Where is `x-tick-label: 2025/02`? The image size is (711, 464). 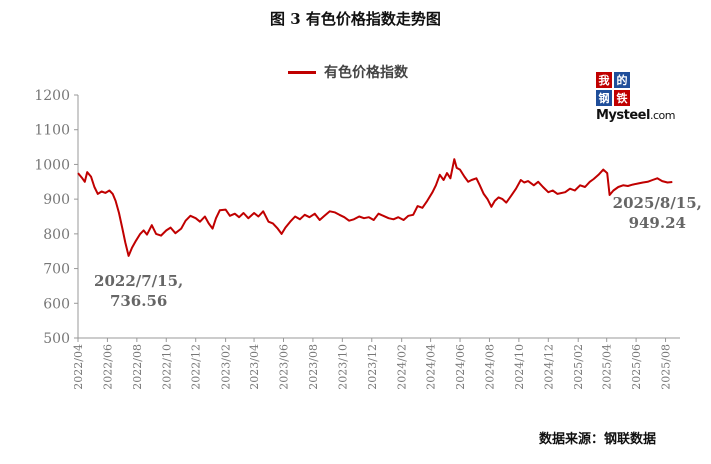 x-tick-label: 2025/02 is located at coordinates (578, 367).